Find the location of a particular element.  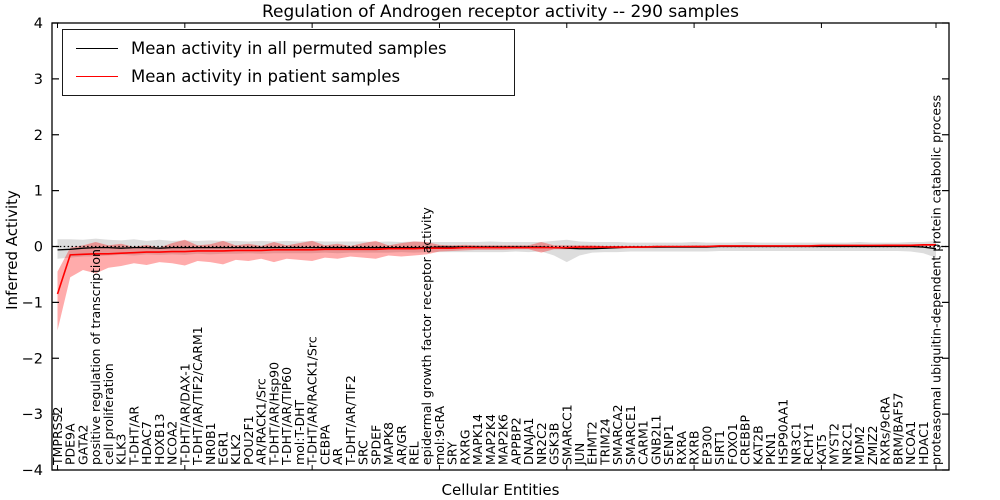

x-category-label: CEBPA is located at coordinates (324, 444).